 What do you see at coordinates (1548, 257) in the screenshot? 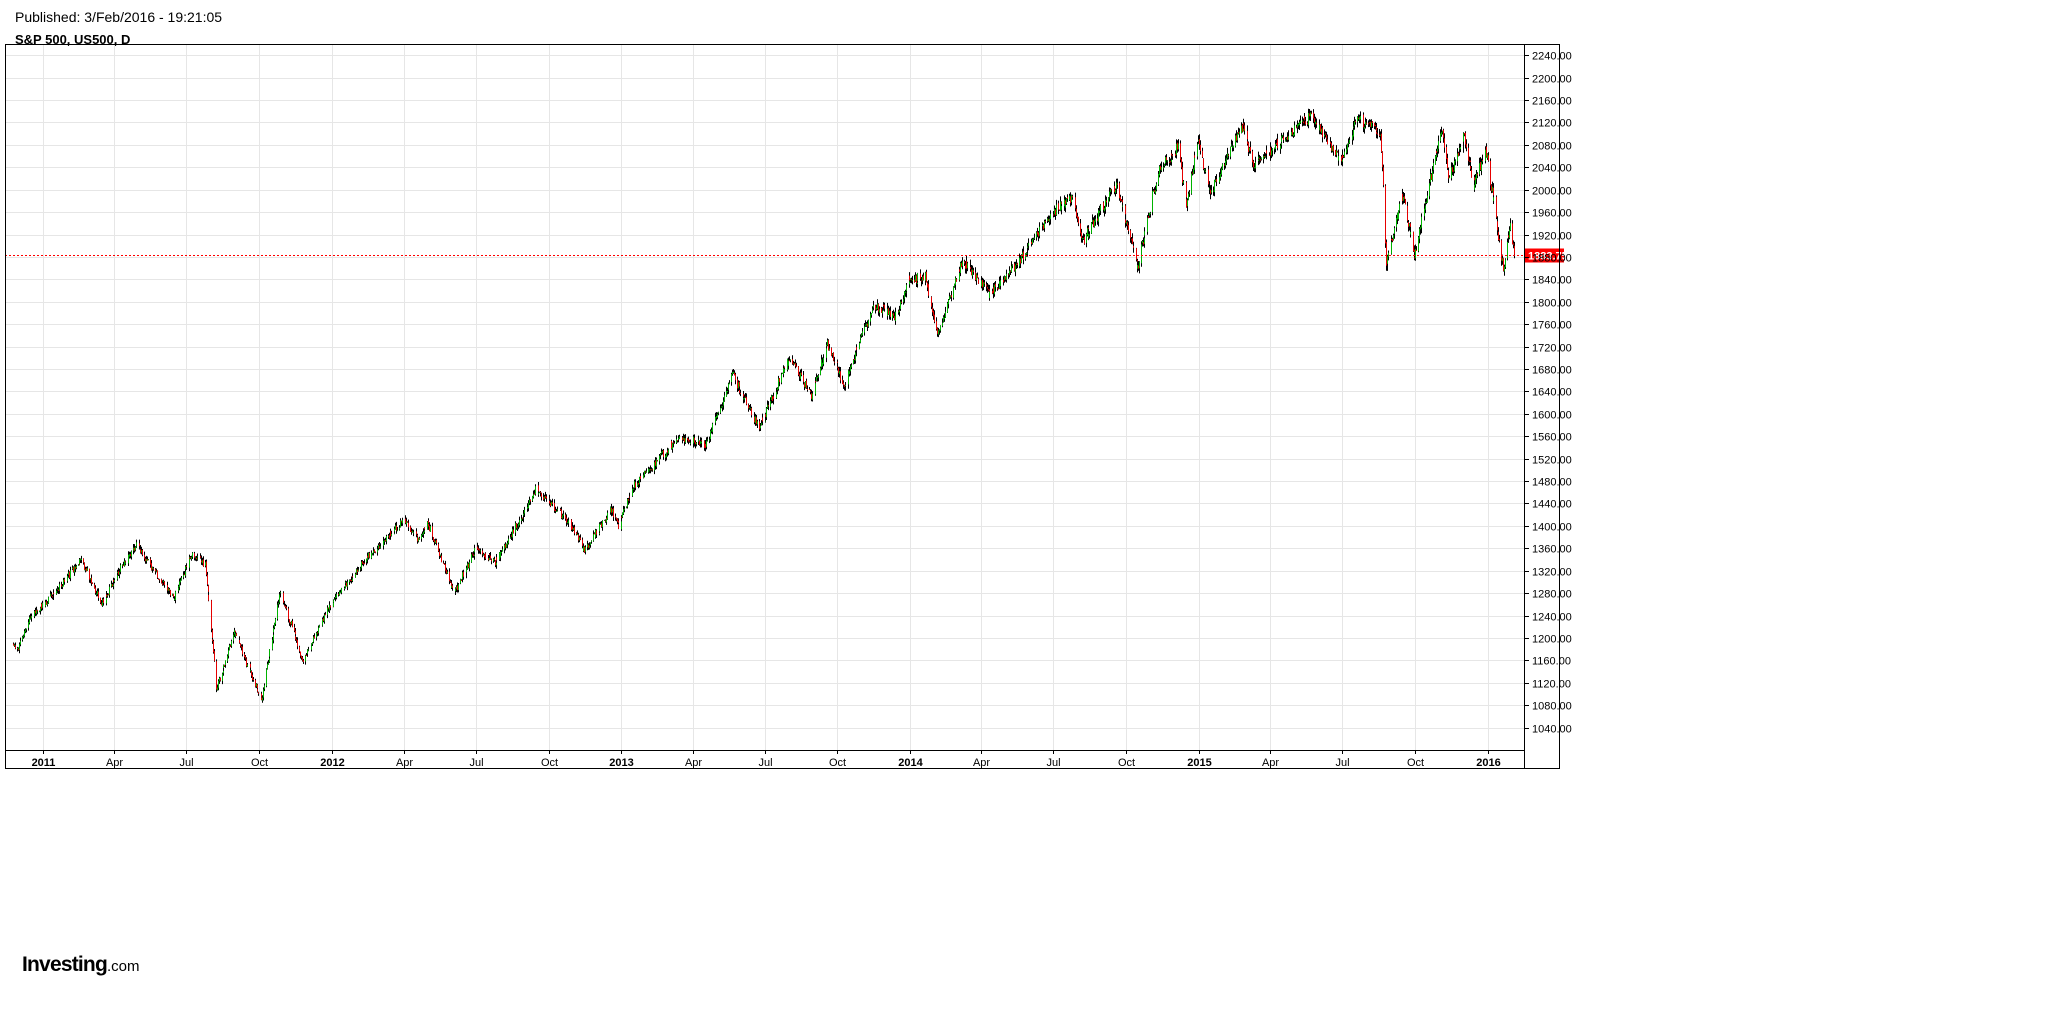
I see `last-price-label: 1883.75` at bounding box center [1548, 257].